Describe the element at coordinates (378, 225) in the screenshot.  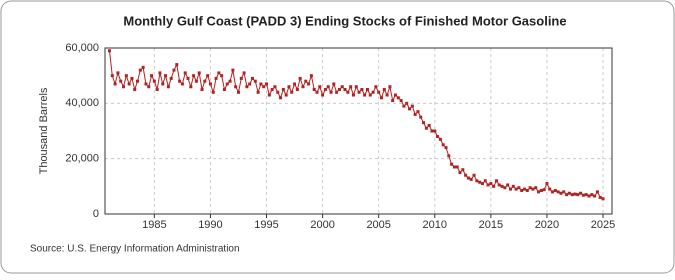
I see `x-tick-label: 2005` at that location.